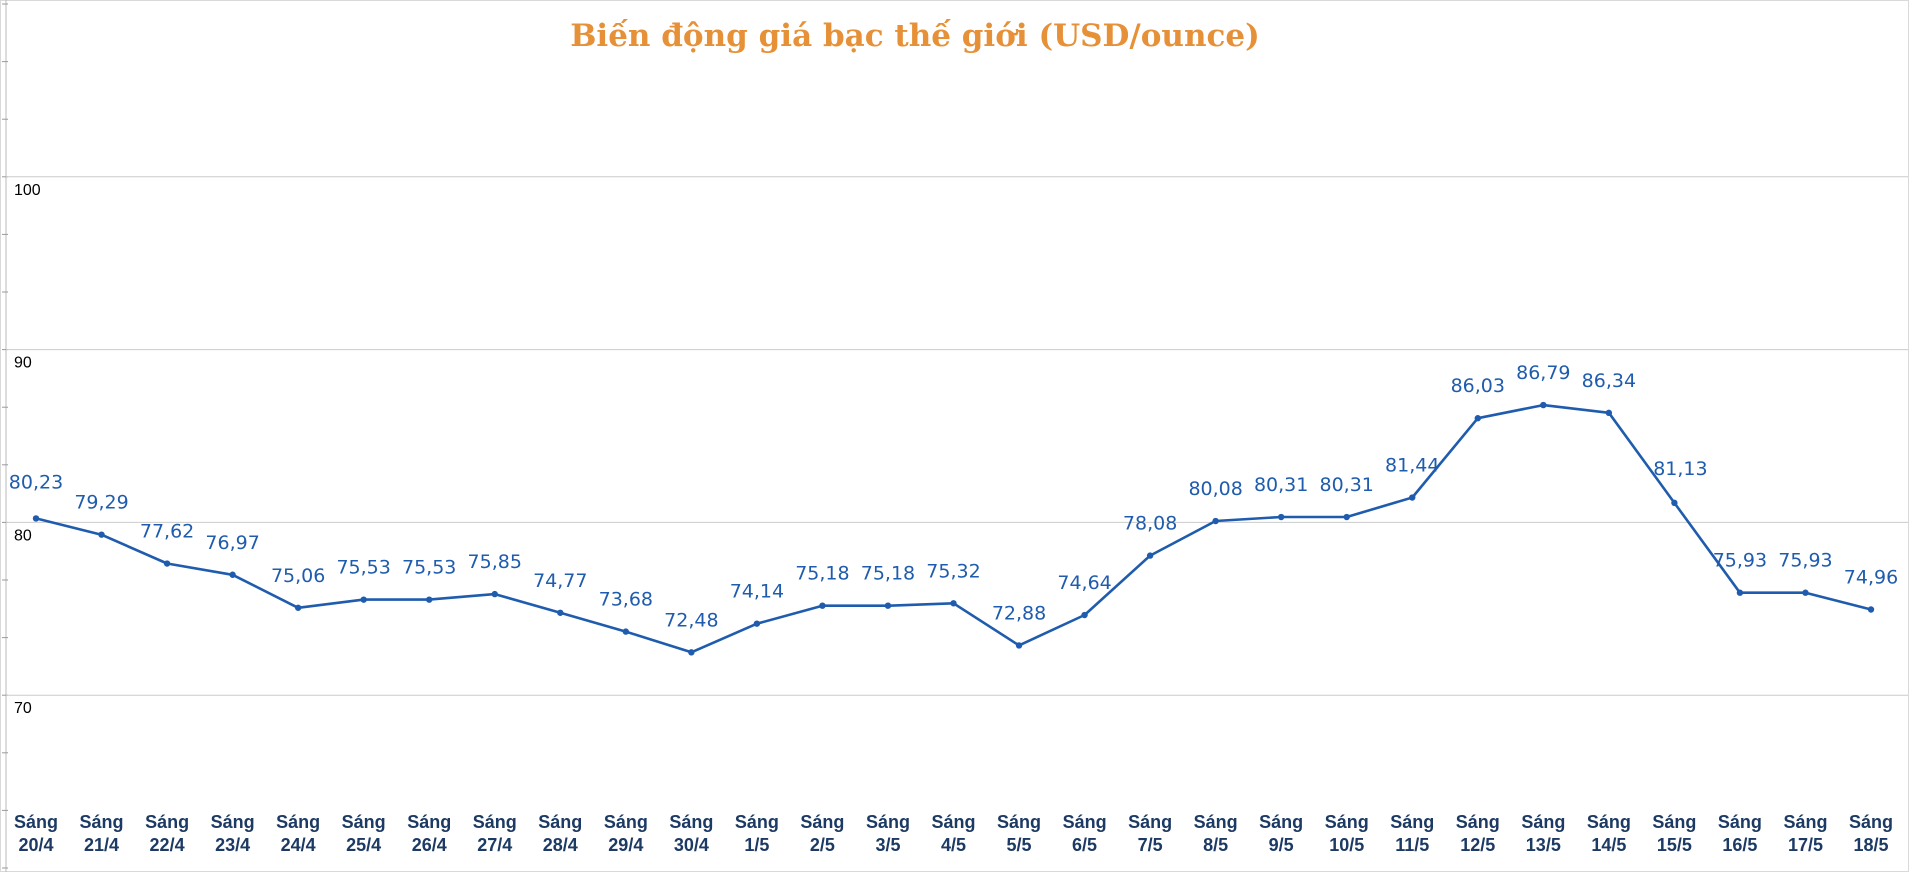 The image size is (1909, 872). What do you see at coordinates (1150, 845) in the screenshot?
I see `x-tick-label-line2: 7/5` at bounding box center [1150, 845].